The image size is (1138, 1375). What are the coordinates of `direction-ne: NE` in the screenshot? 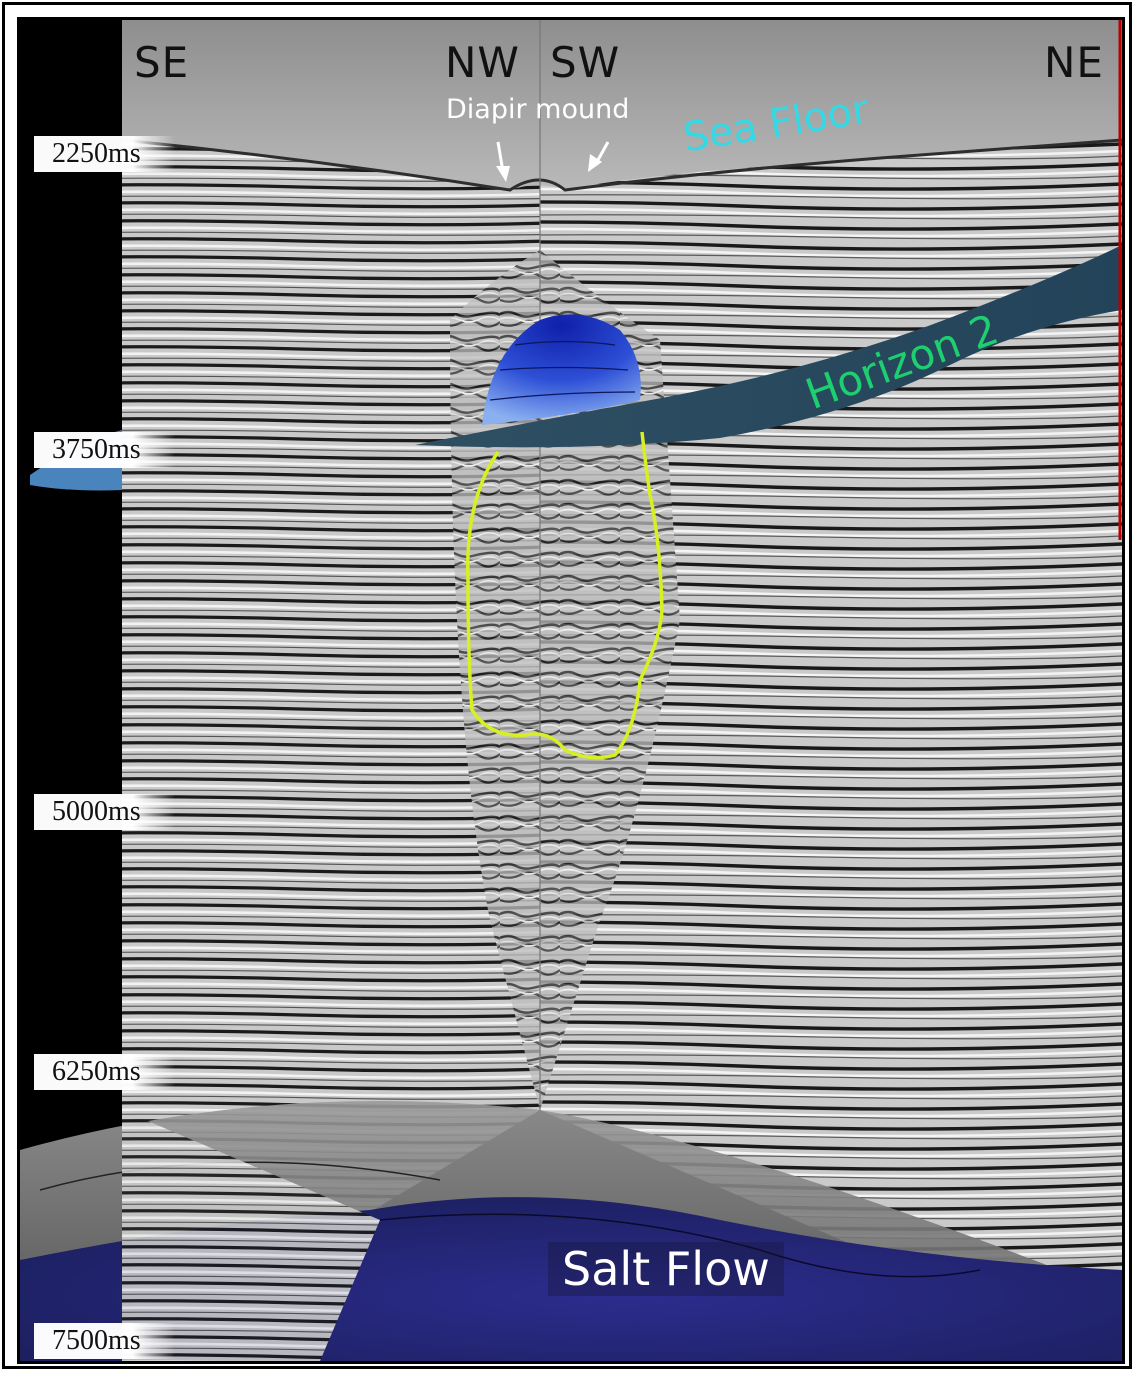 It's located at (1074, 62).